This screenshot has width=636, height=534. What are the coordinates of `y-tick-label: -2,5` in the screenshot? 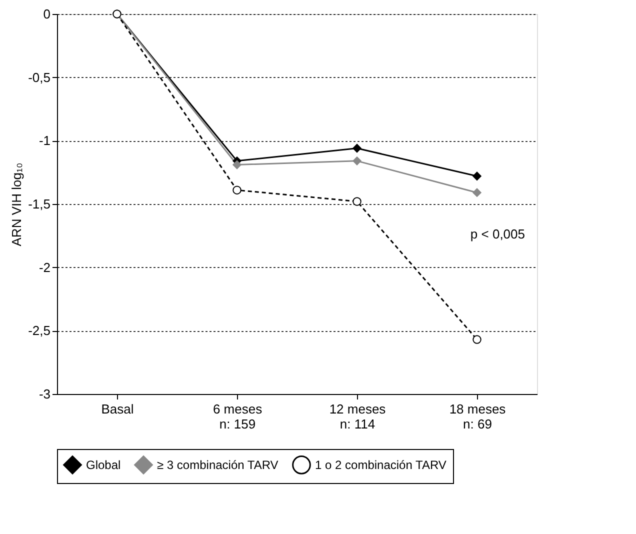 It's located at (39, 330).